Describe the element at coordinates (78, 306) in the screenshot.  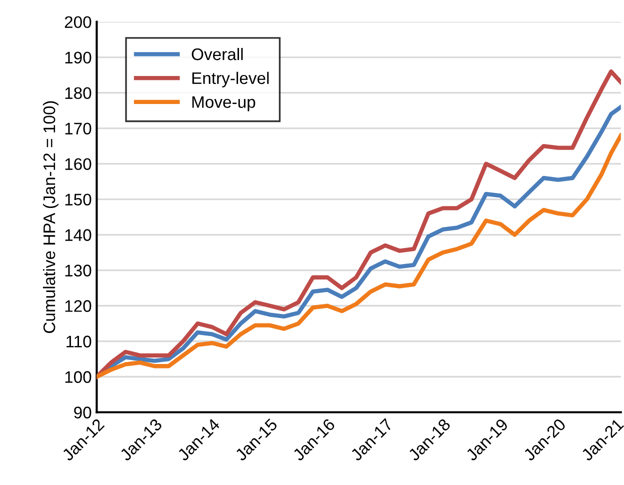
I see `y-tick-label: 120` at that location.